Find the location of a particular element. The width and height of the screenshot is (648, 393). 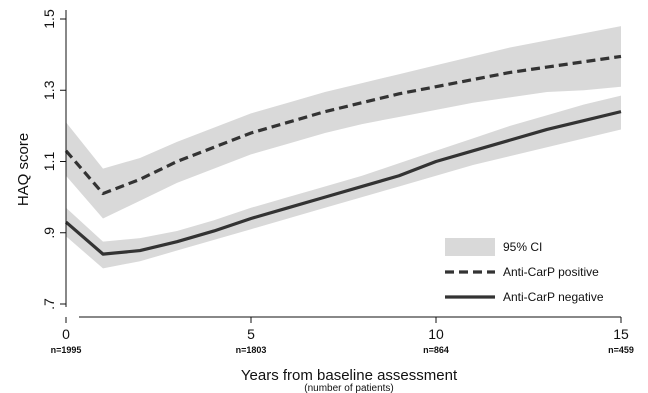

y-tick-label: 1.5 is located at coordinates (49, 19).